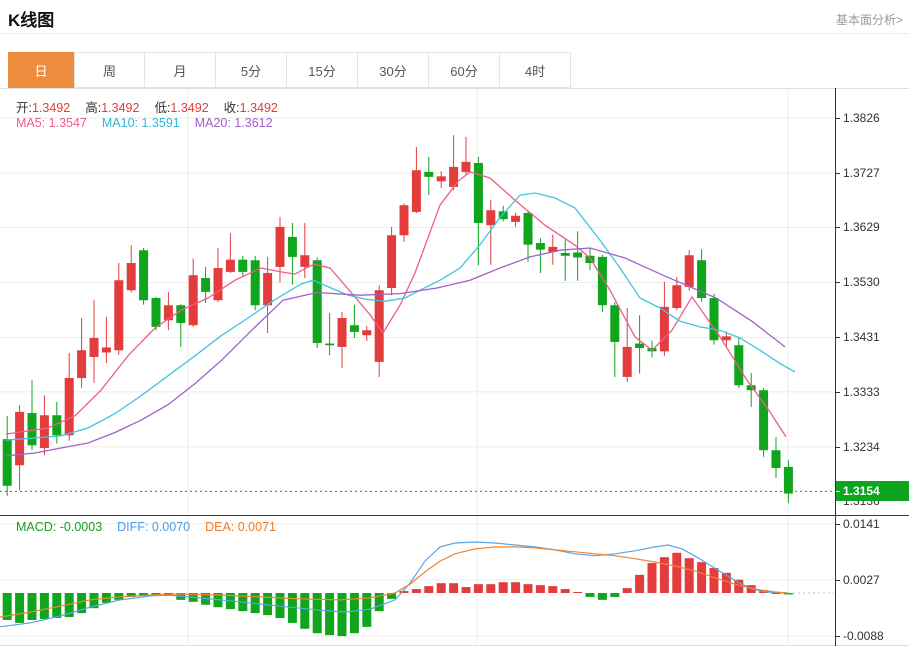  Describe the element at coordinates (464, 70) in the screenshot. I see `tab-60min: 60分` at that location.